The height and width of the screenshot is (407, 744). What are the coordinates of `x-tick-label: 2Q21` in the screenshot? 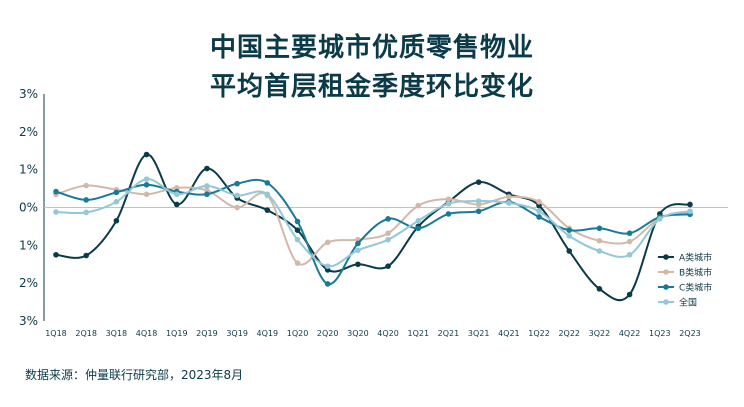 It's located at (449, 333).